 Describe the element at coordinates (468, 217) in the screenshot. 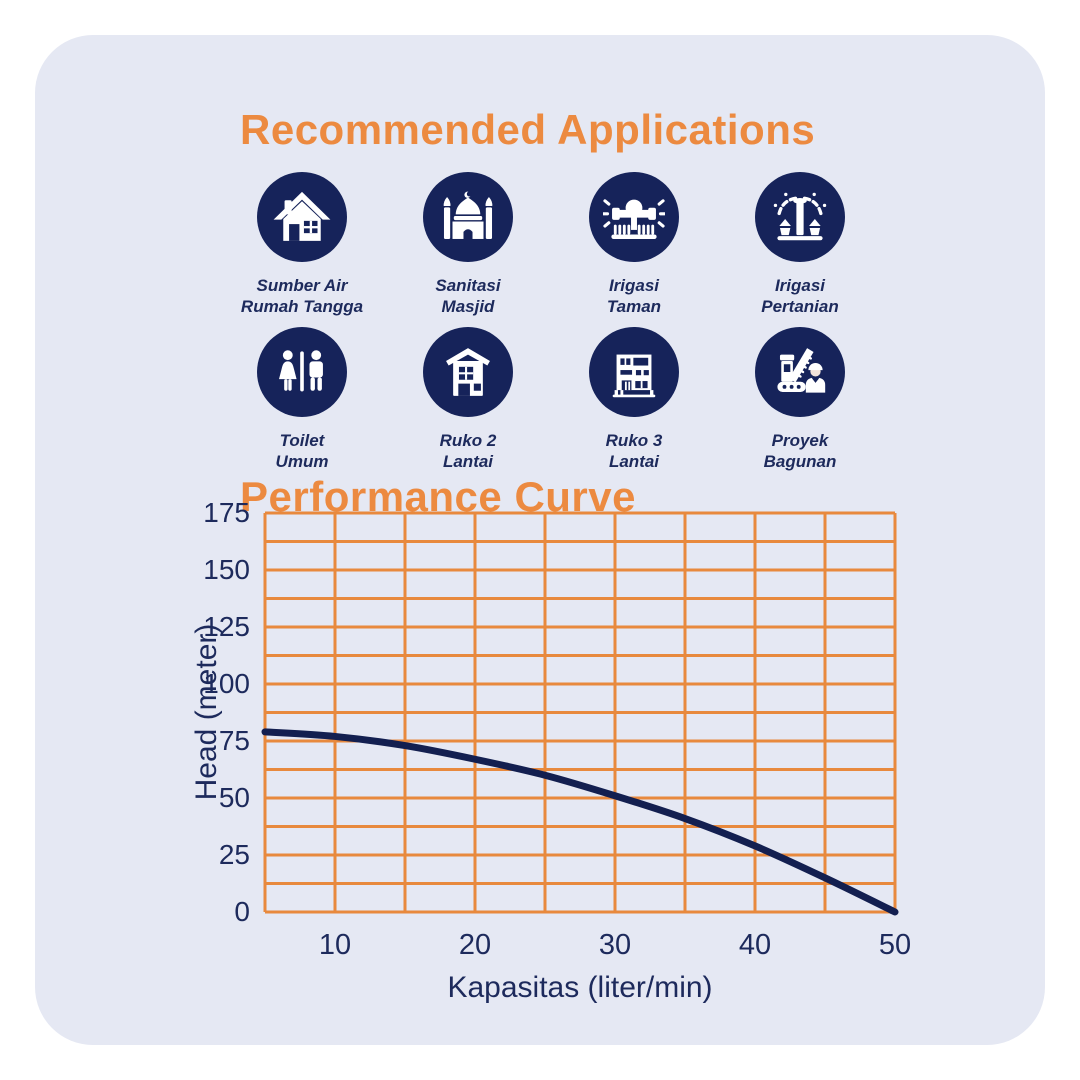

I see `mosque-icon` at that location.